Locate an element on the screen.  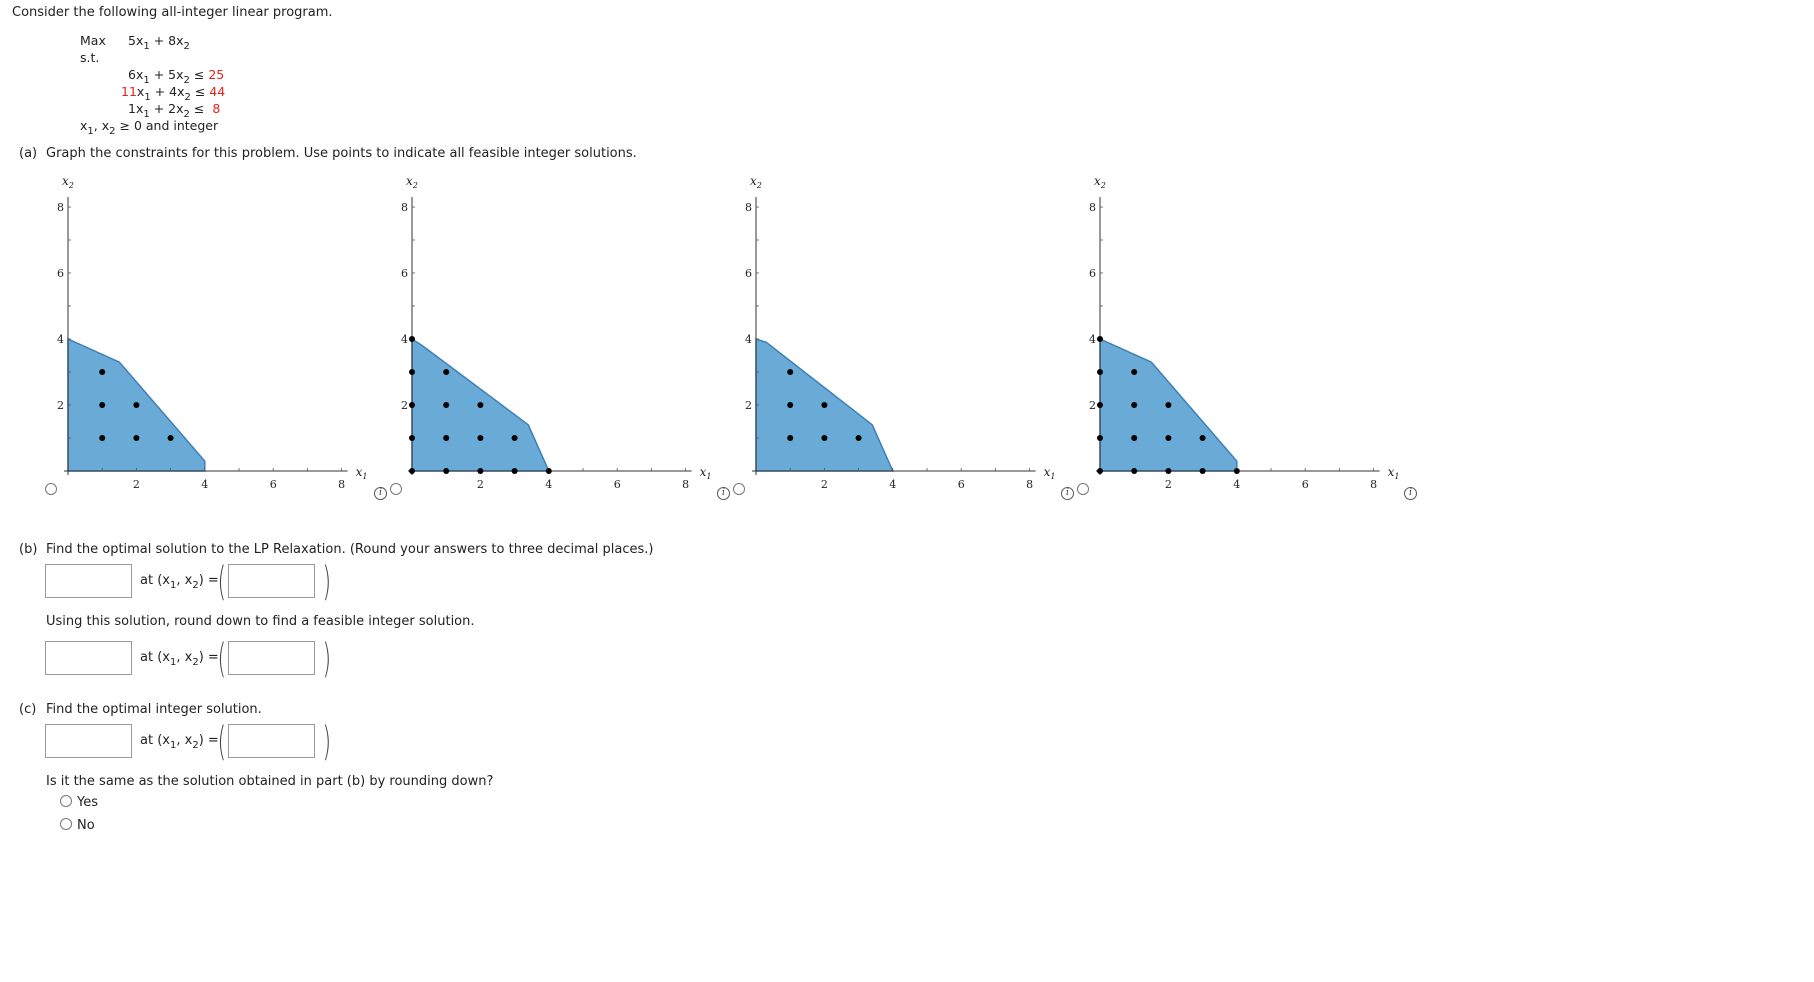
no-radio is located at coordinates (66, 824).